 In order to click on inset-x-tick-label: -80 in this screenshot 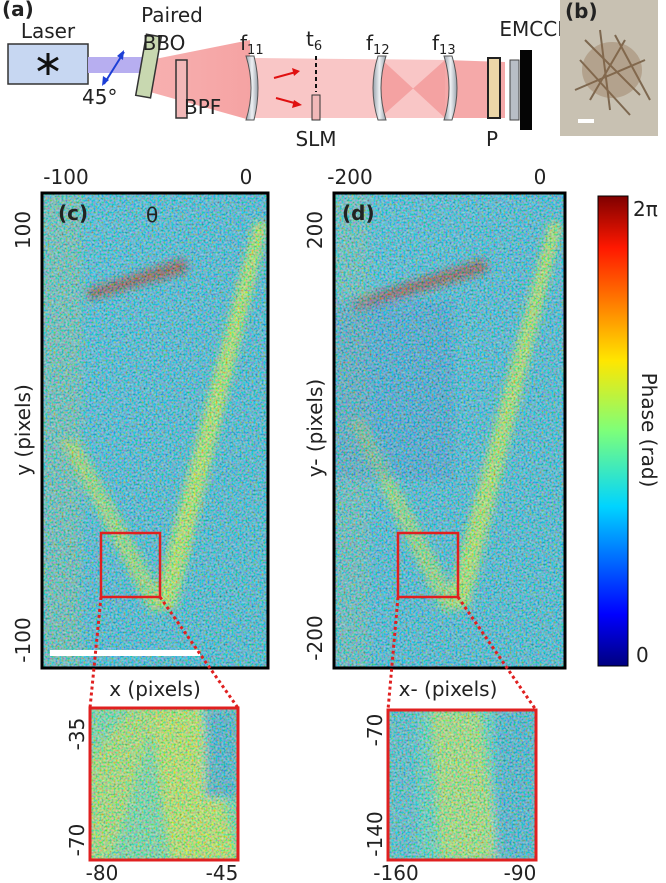, I will do `click(102, 872)`.